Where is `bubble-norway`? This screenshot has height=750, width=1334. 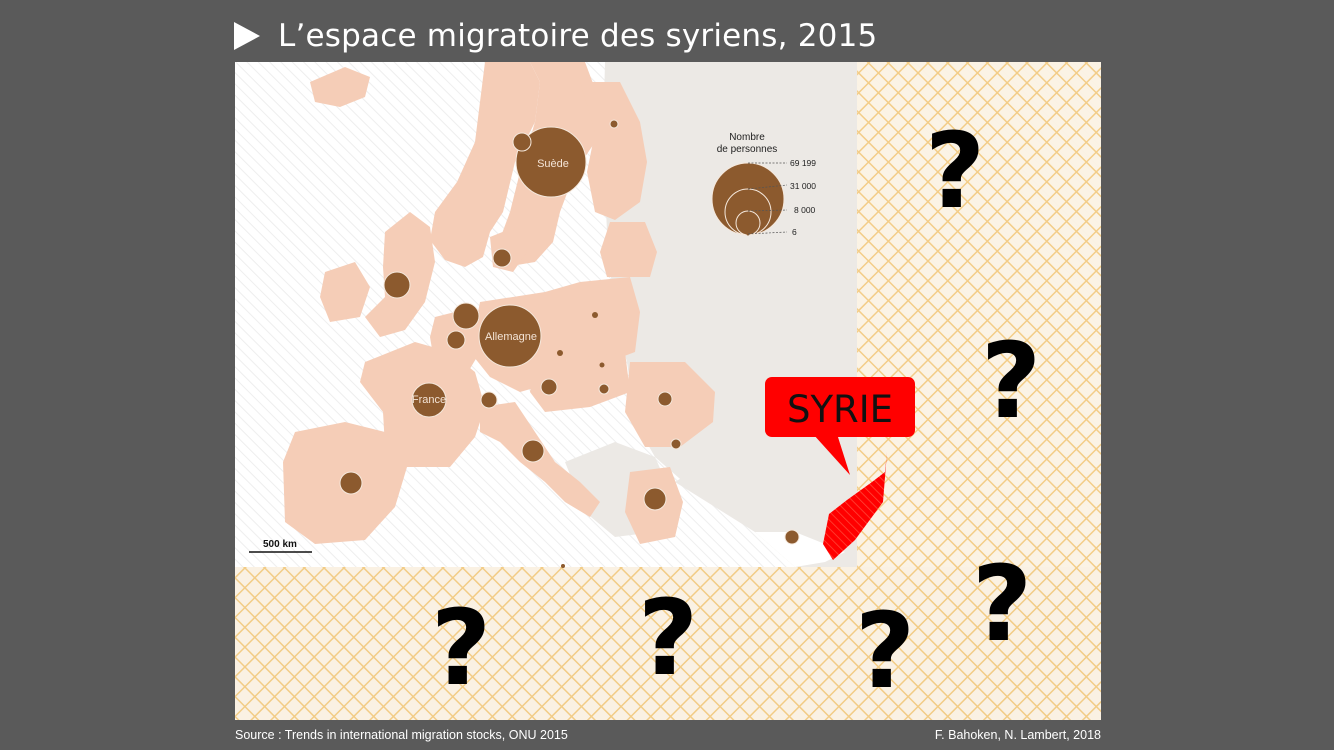 bubble-norway is located at coordinates (522, 142).